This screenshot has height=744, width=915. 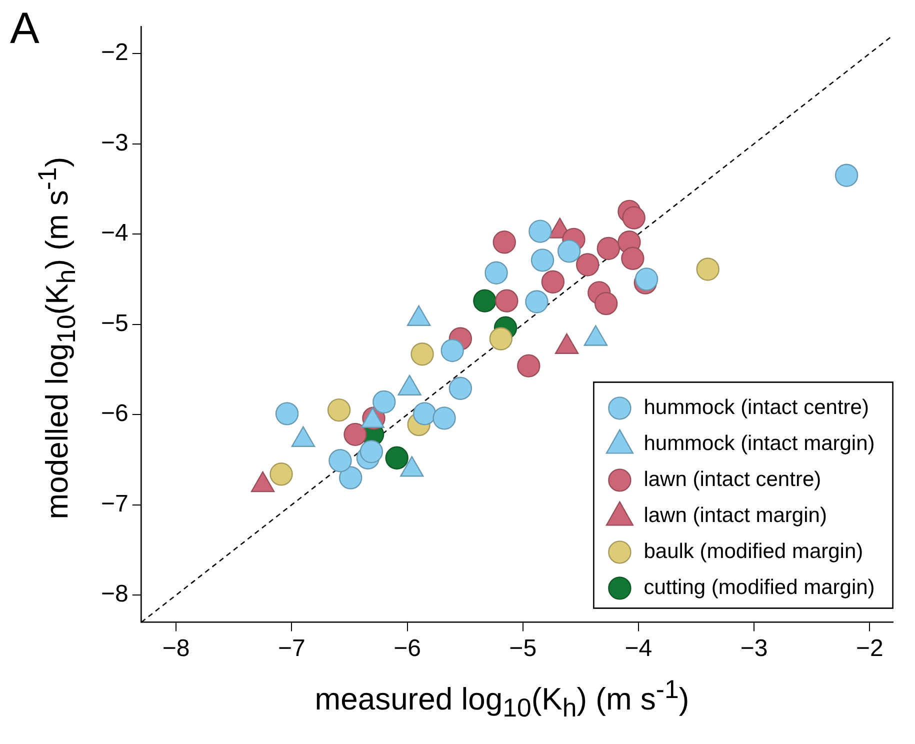 What do you see at coordinates (25, 29) in the screenshot?
I see `text: A` at bounding box center [25, 29].